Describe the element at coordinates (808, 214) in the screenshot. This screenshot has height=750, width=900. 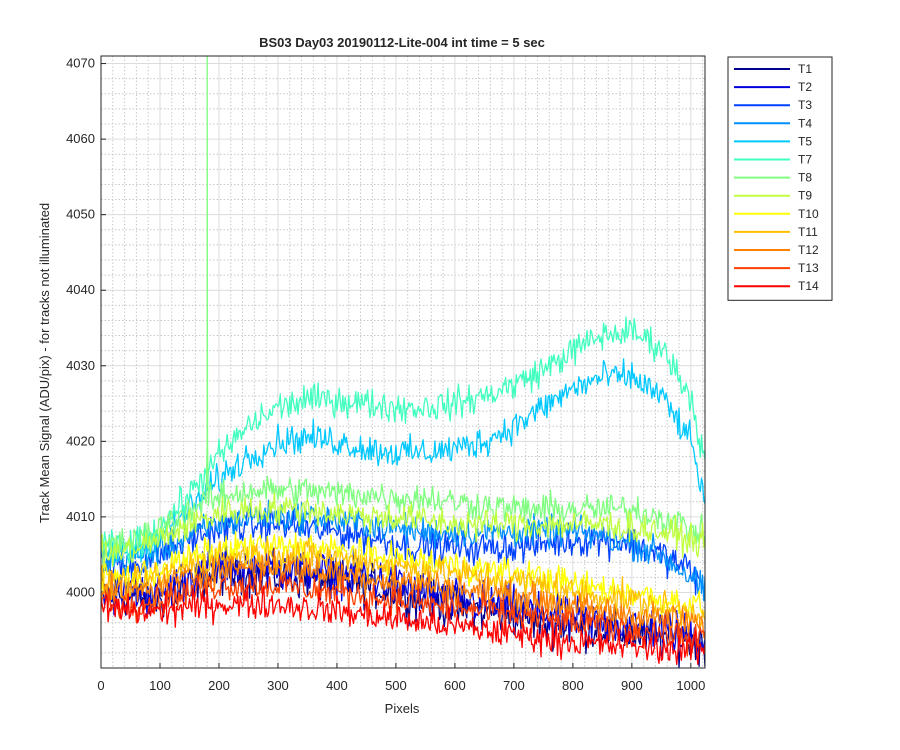
I see `legend-label-t10: T10` at that location.